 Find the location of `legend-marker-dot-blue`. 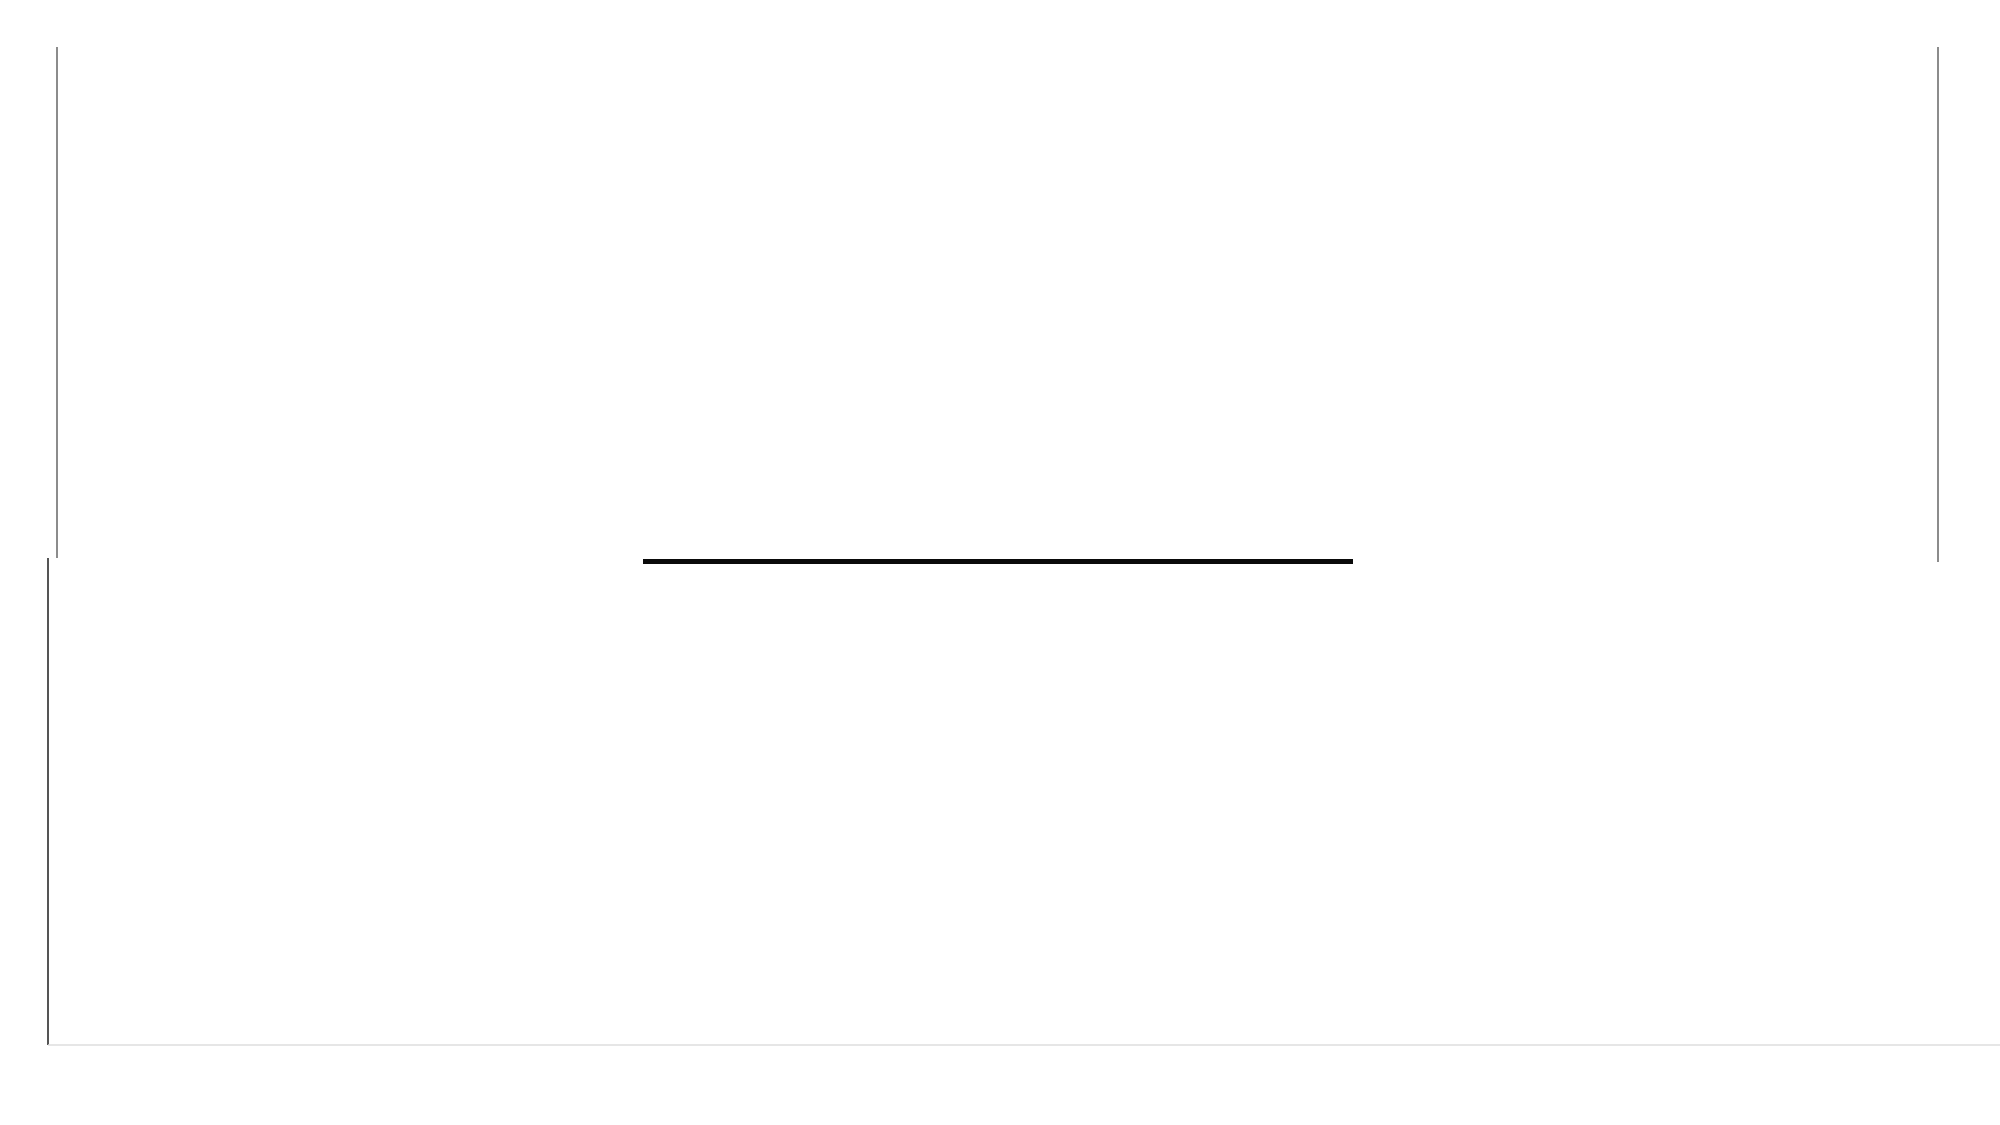

legend-marker-dot-blue is located at coordinates (1004, 21).